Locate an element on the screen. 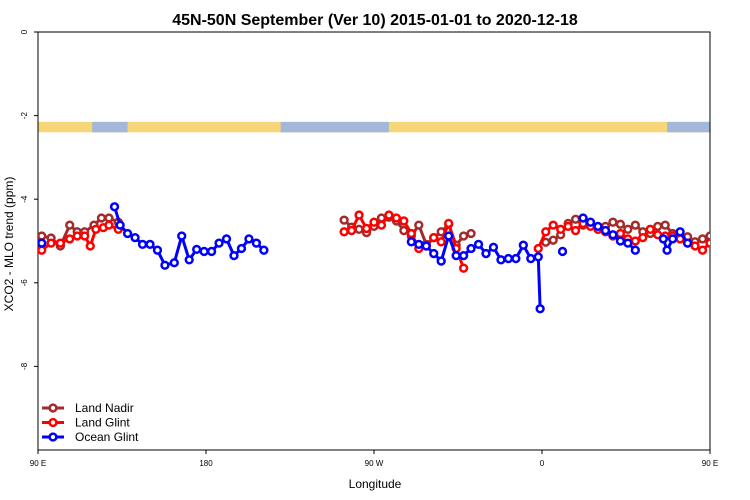  legend-item-1: Land Glint is located at coordinates (86, 423).